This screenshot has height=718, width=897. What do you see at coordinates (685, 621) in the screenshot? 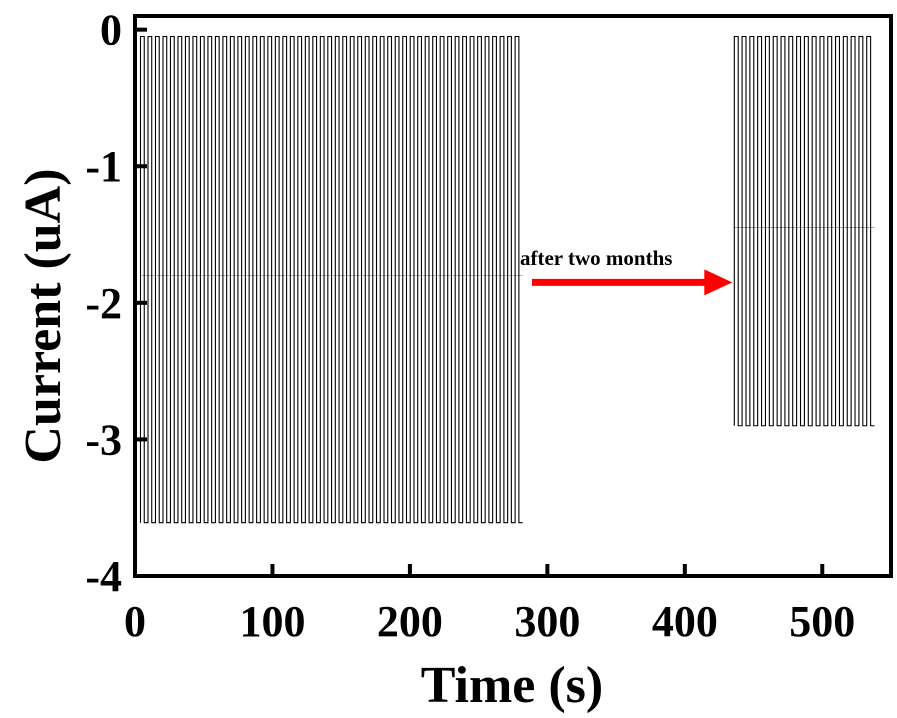
I see `x-tick-label-400: 400` at bounding box center [685, 621].